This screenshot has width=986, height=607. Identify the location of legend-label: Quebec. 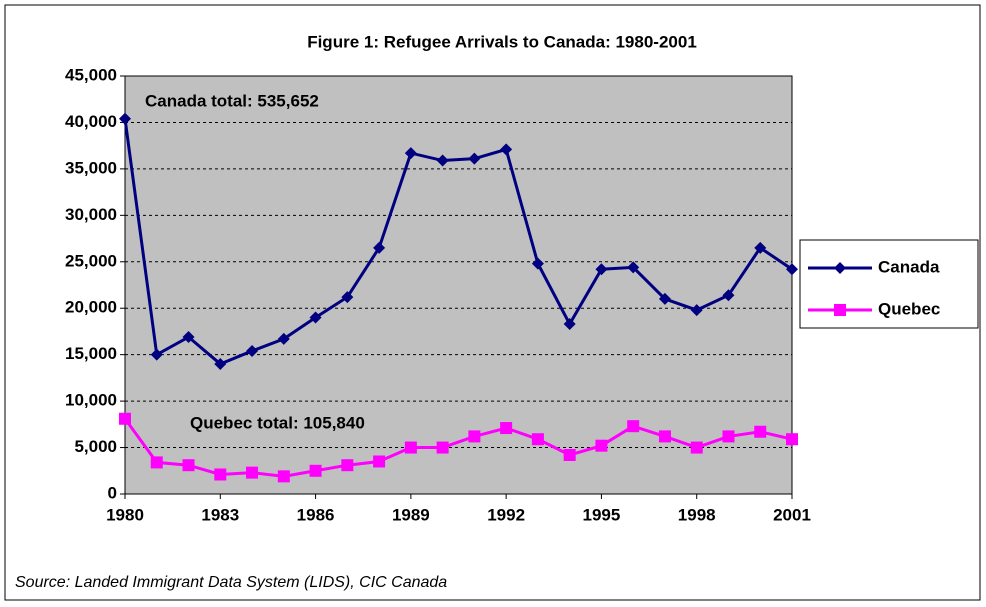
(909, 308).